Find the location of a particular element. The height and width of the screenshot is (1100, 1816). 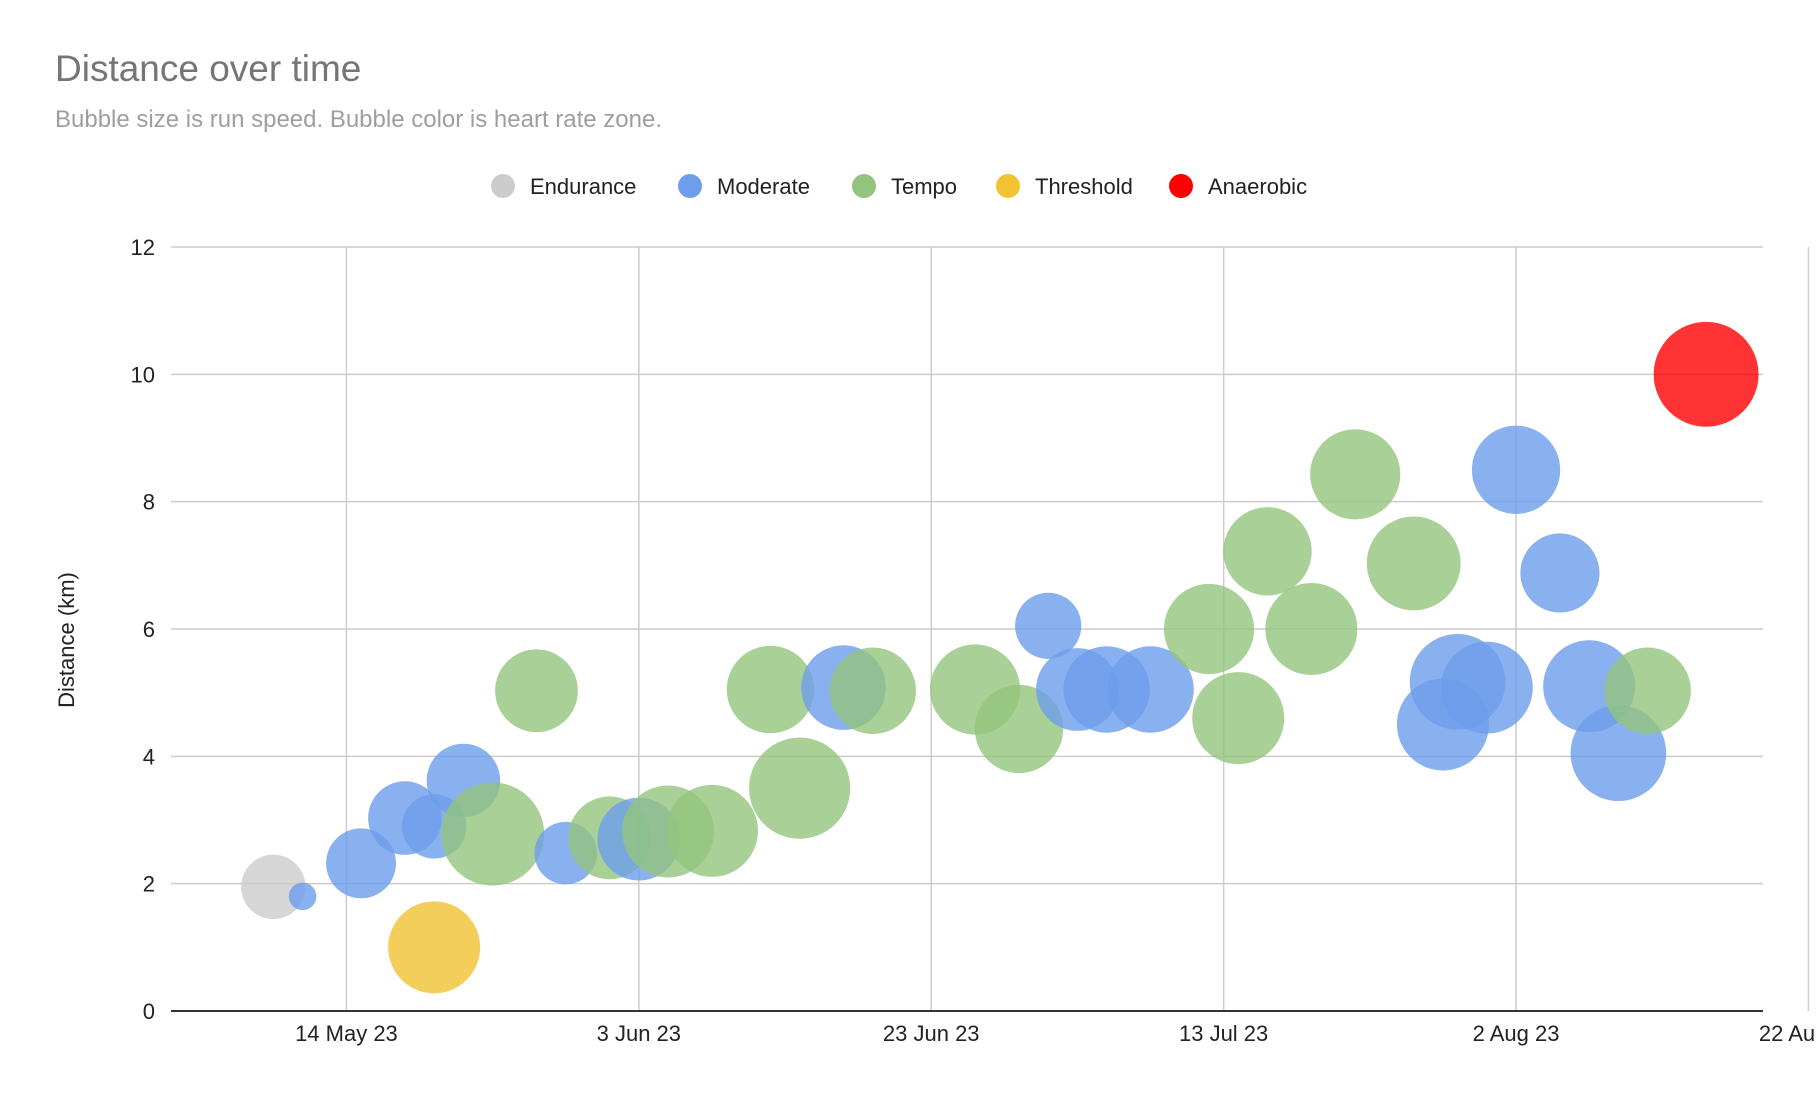

x-tick-label: 22 Aug 23 is located at coordinates (1787, 1033).